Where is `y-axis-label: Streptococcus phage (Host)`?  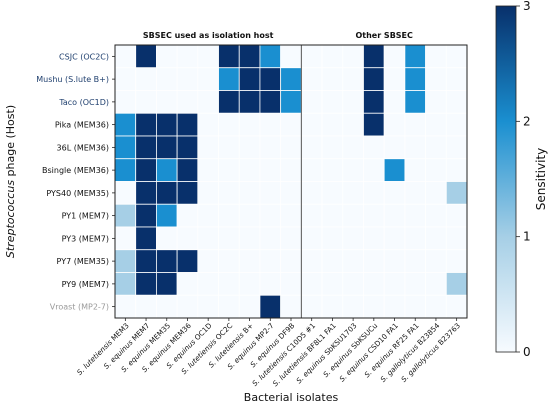
y-axis-label: Streptococcus phage (Host) is located at coordinates (10, 181).